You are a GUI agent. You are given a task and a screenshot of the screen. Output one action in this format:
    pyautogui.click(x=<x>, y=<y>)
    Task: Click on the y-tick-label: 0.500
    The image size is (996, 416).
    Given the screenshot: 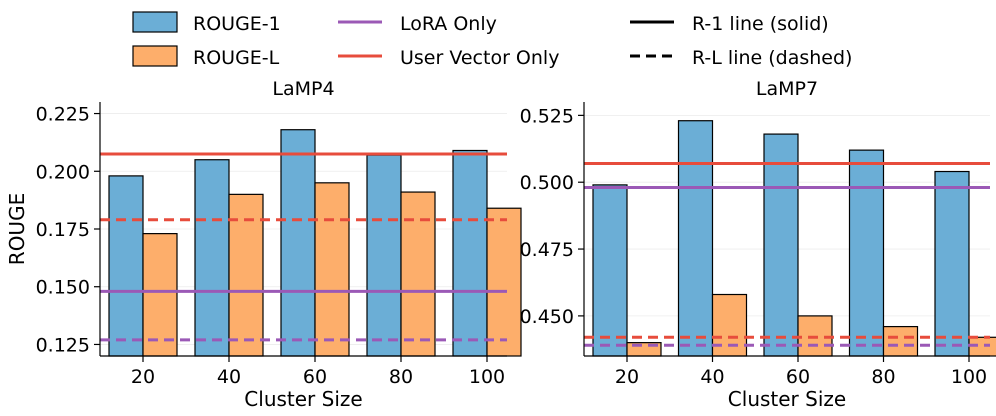 What is the action you would take?
    pyautogui.click(x=547, y=183)
    